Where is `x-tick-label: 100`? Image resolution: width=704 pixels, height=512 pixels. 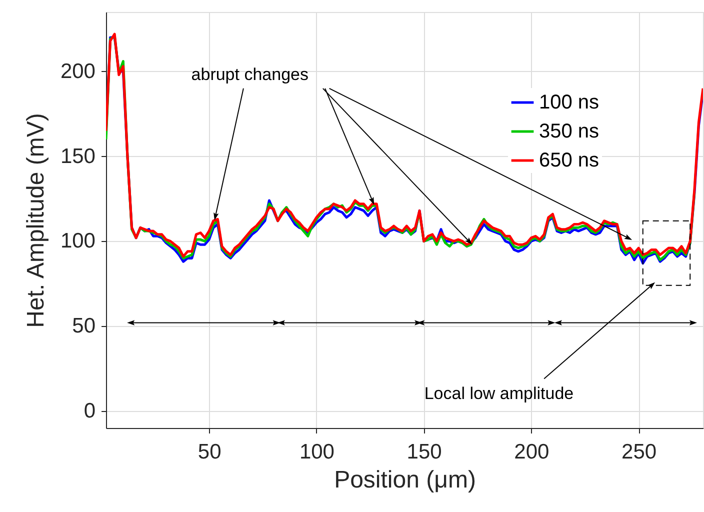
x-tick-label: 100 is located at coordinates (316, 452).